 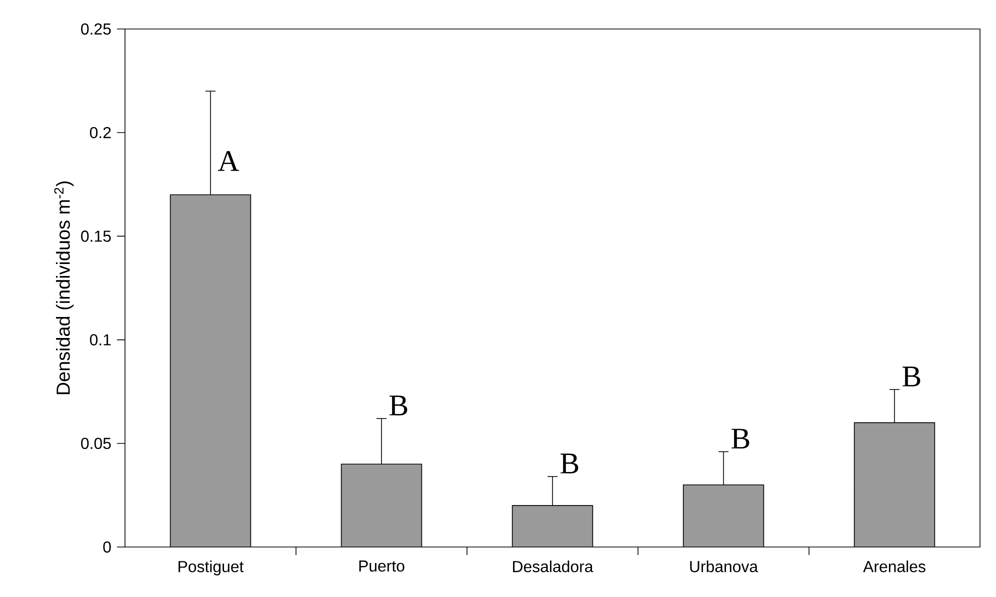 What do you see at coordinates (100, 132) in the screenshot?
I see `y-tick-label: 0.2` at bounding box center [100, 132].